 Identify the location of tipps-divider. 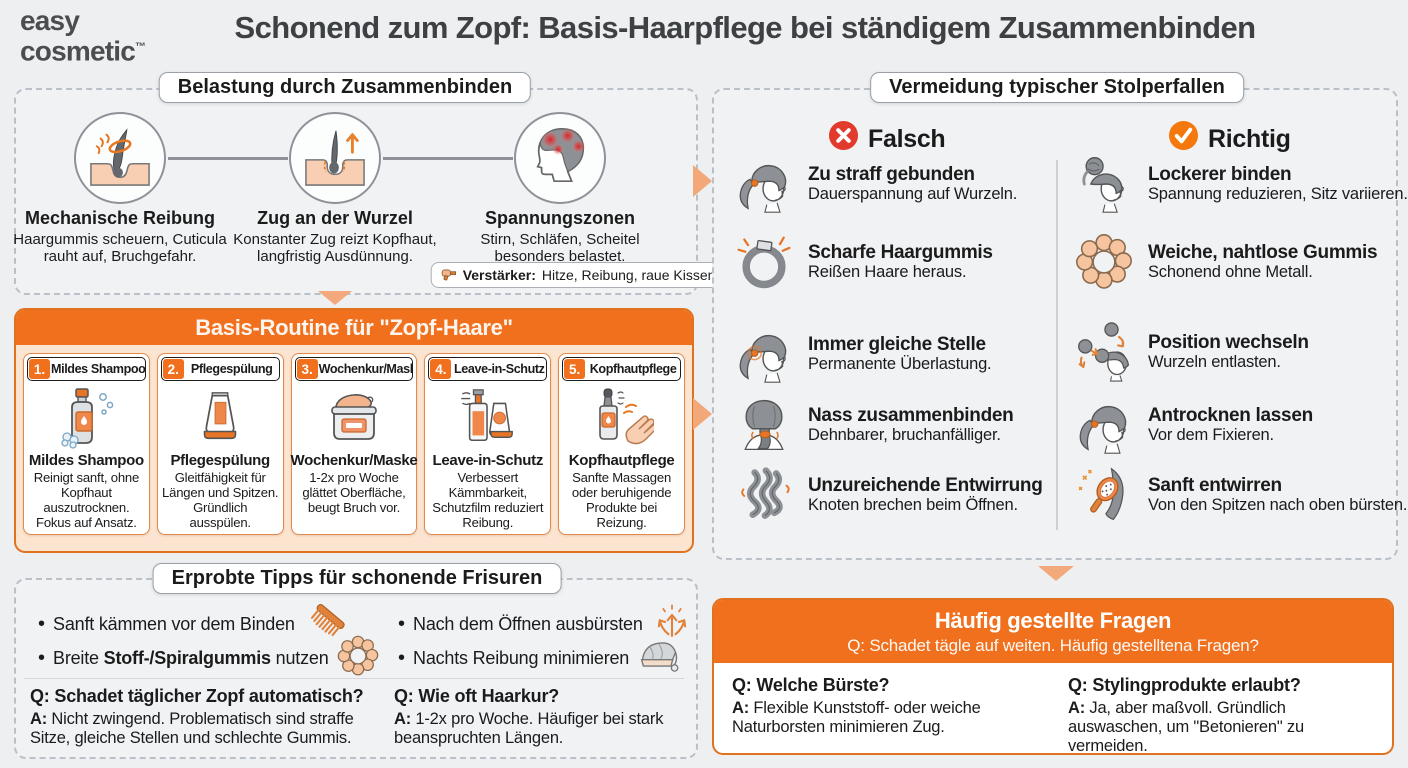
(354, 678).